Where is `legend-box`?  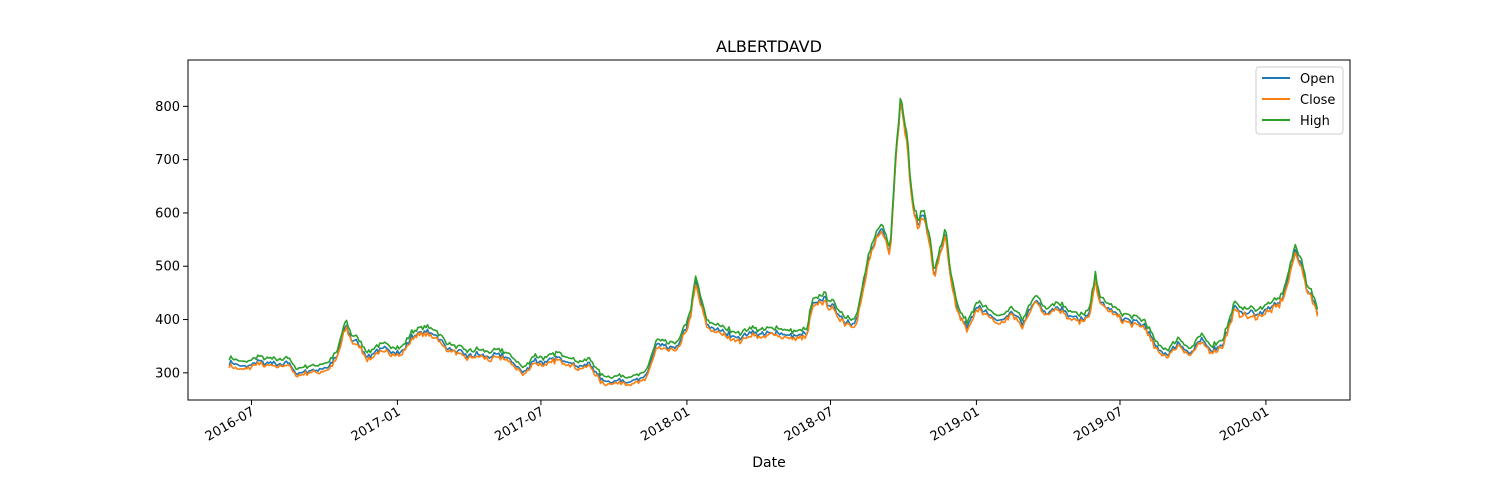
legend-box is located at coordinates (1299, 100).